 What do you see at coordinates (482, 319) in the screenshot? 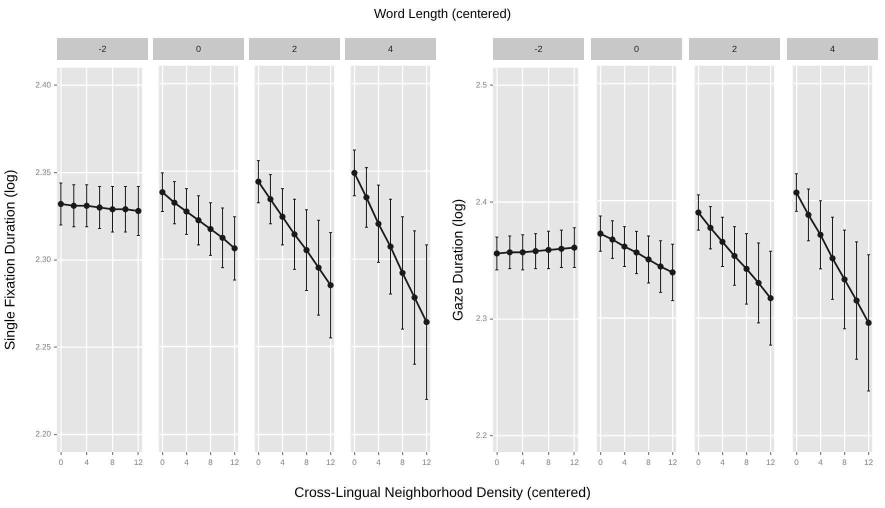
I see `y-tick-label: 2.3` at bounding box center [482, 319].